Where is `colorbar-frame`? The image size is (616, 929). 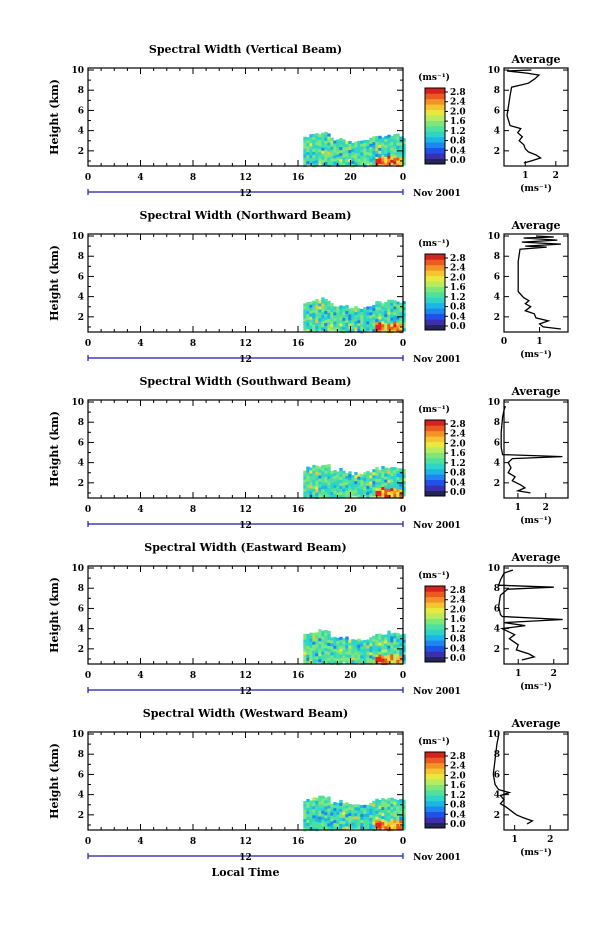 colorbar-frame is located at coordinates (435, 126).